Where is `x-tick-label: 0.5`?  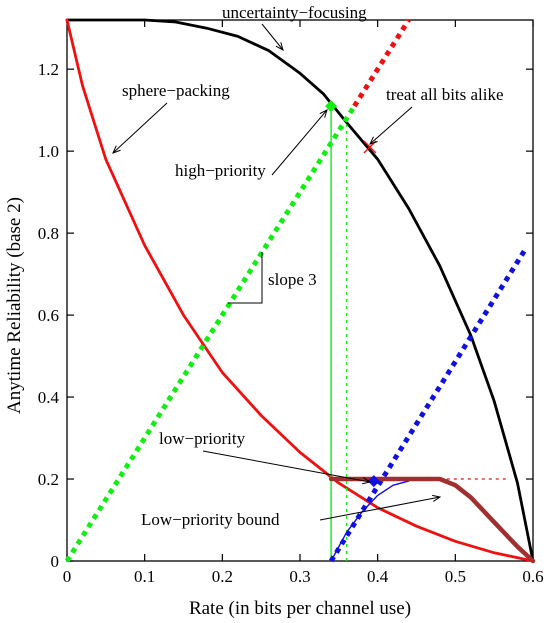 x-tick-label: 0.5 is located at coordinates (455, 576).